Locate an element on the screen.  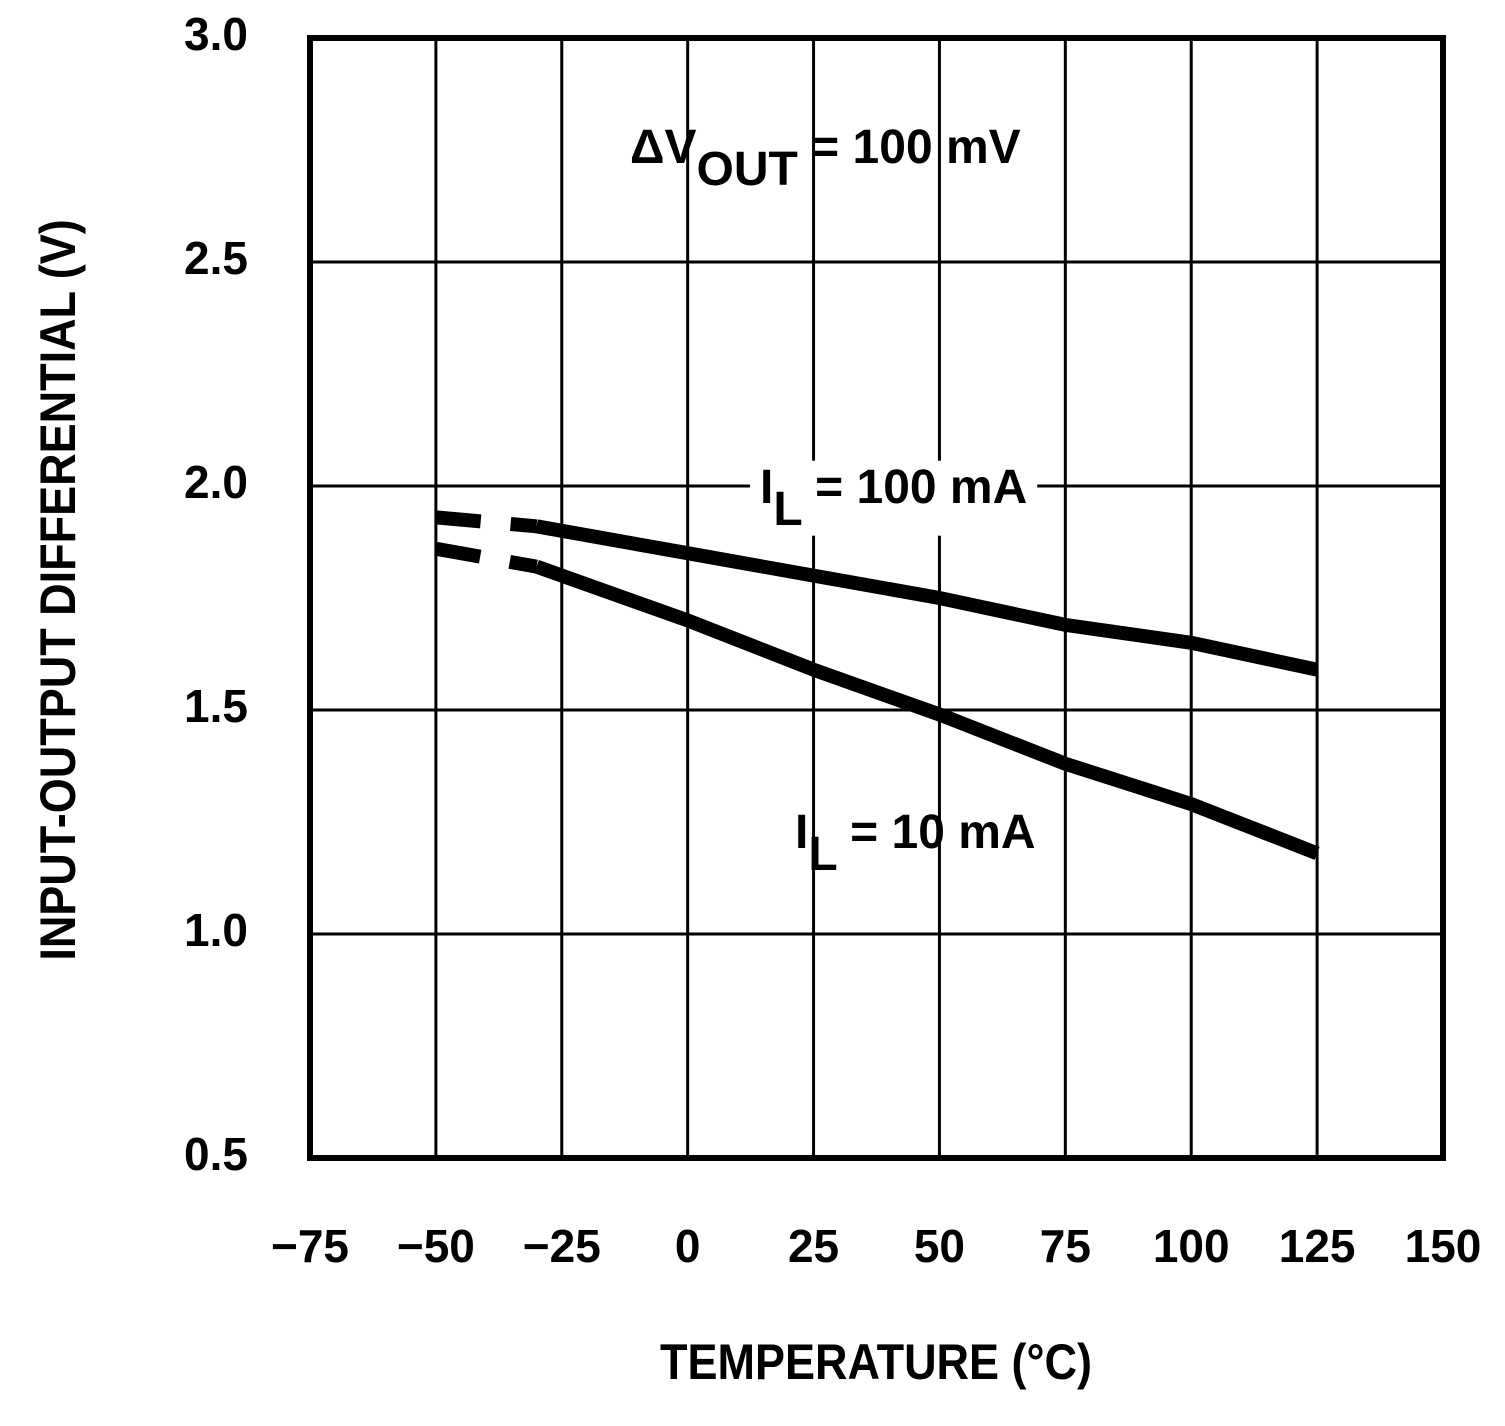
x-tick-label: −25 is located at coordinates (562, 1246).